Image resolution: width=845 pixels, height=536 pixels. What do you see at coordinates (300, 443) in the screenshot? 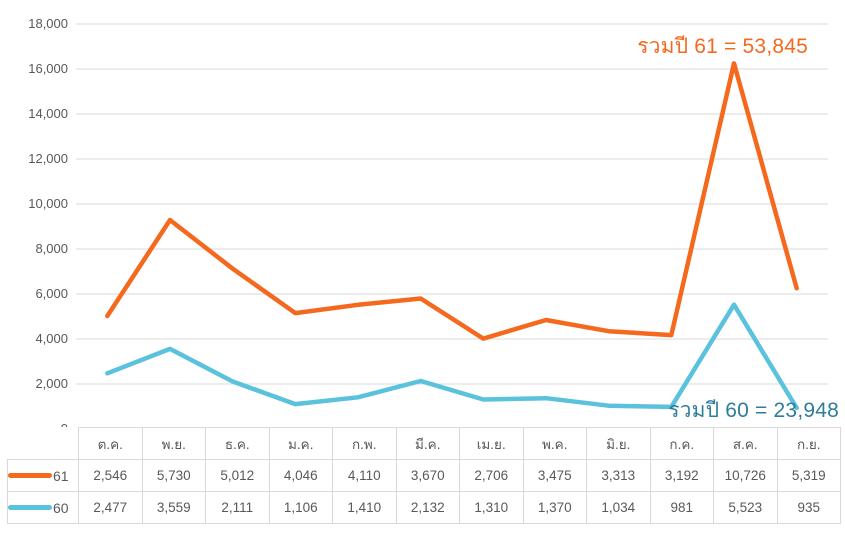
I see `month-header-cell: ม.ค.` at bounding box center [300, 443].